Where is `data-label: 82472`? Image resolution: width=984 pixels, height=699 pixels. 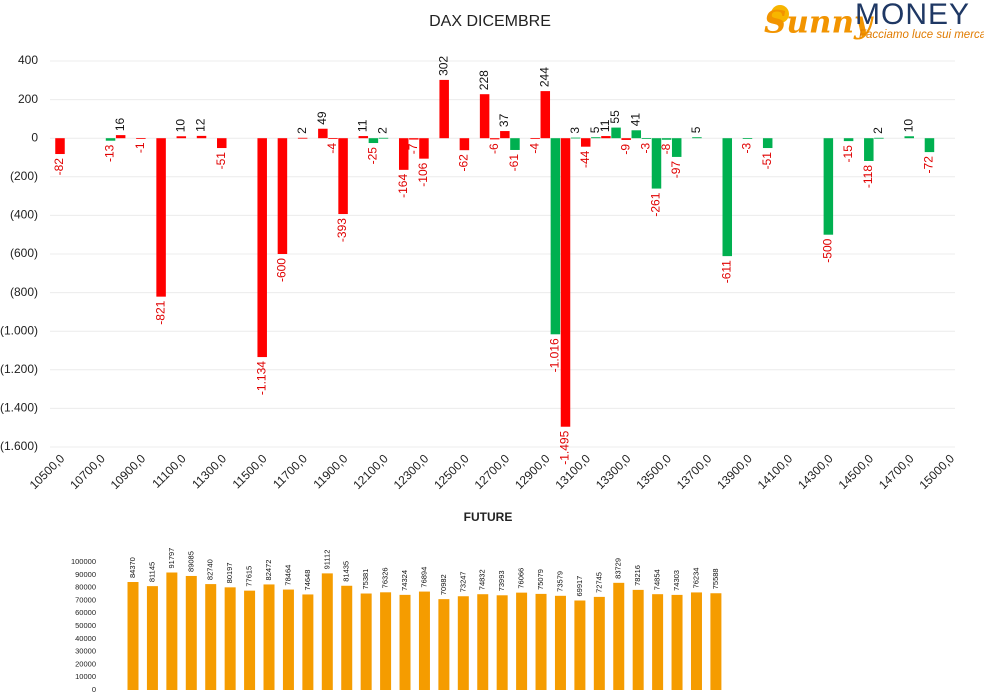
data-label: 82472 is located at coordinates (268, 570).